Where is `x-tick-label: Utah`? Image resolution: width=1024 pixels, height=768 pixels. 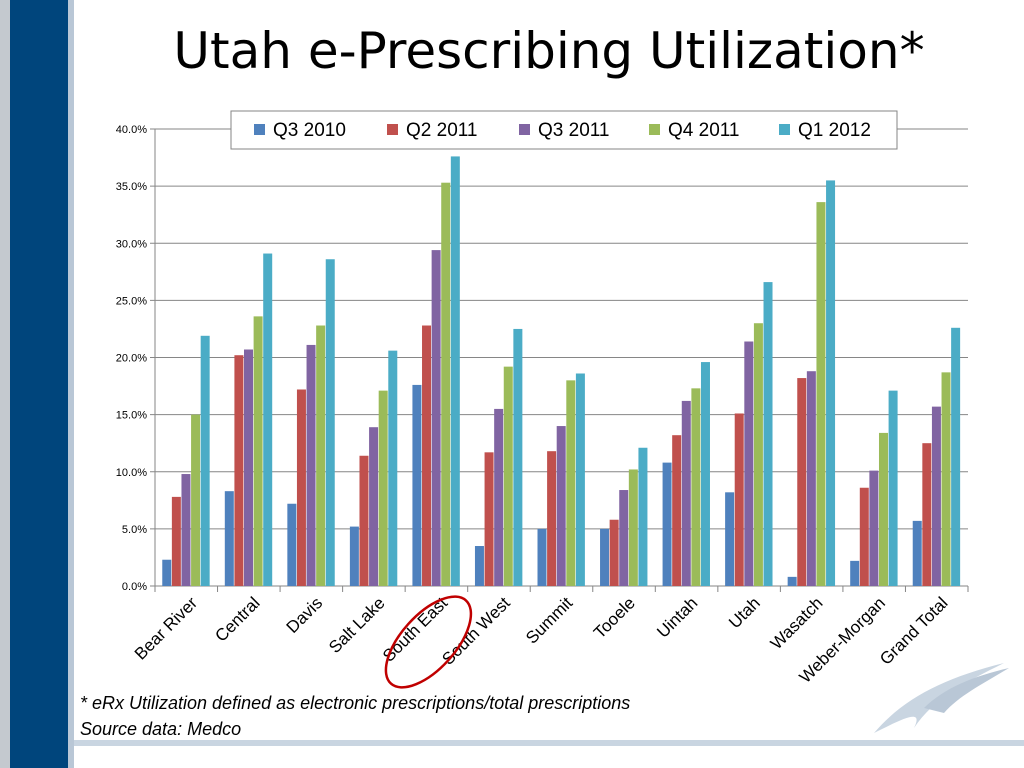 x-tick-label: Utah is located at coordinates (744, 612).